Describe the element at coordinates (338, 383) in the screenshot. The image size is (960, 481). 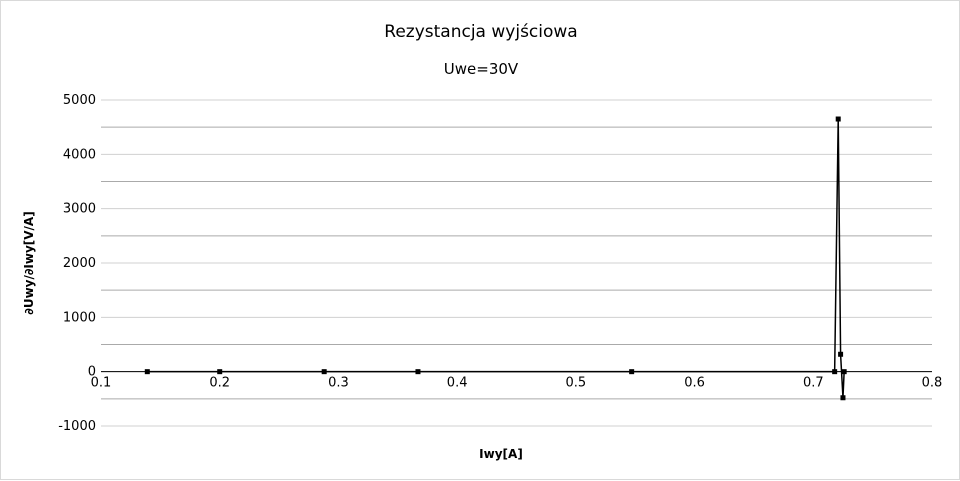
I see `x-tick-label: 0.3` at that location.